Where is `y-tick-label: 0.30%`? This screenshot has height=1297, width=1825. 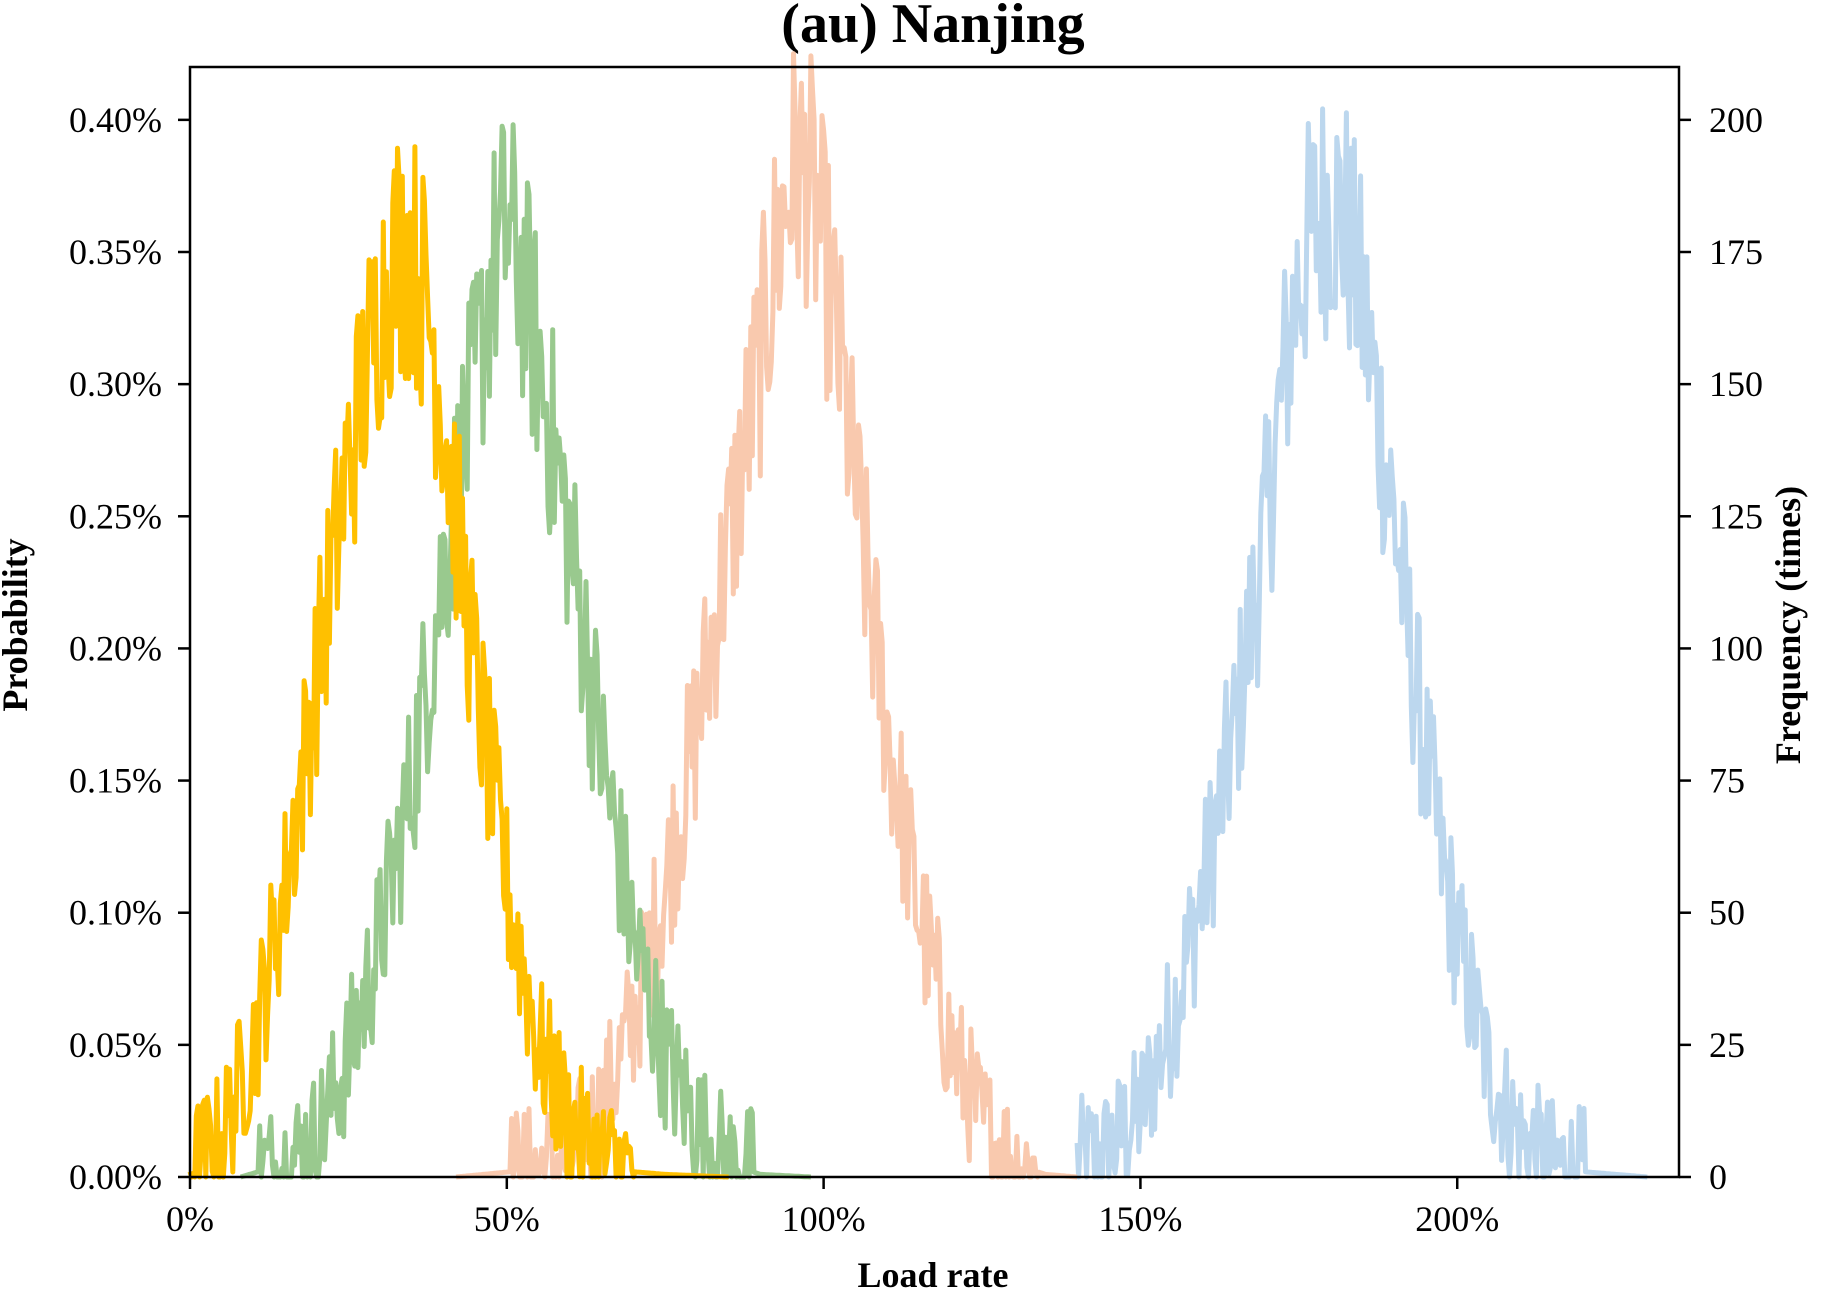 y-tick-label: 0.30% is located at coordinates (115, 384).